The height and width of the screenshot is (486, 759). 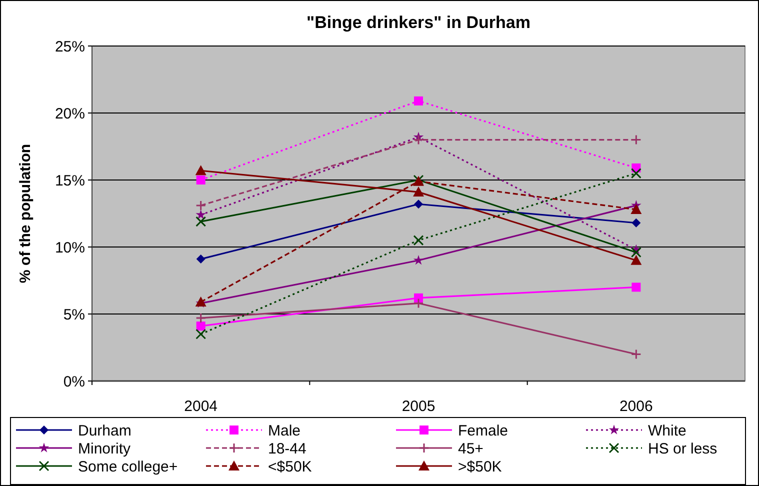 I want to click on chart-title: "Binge drinkers" in Durham, so click(x=418, y=22).